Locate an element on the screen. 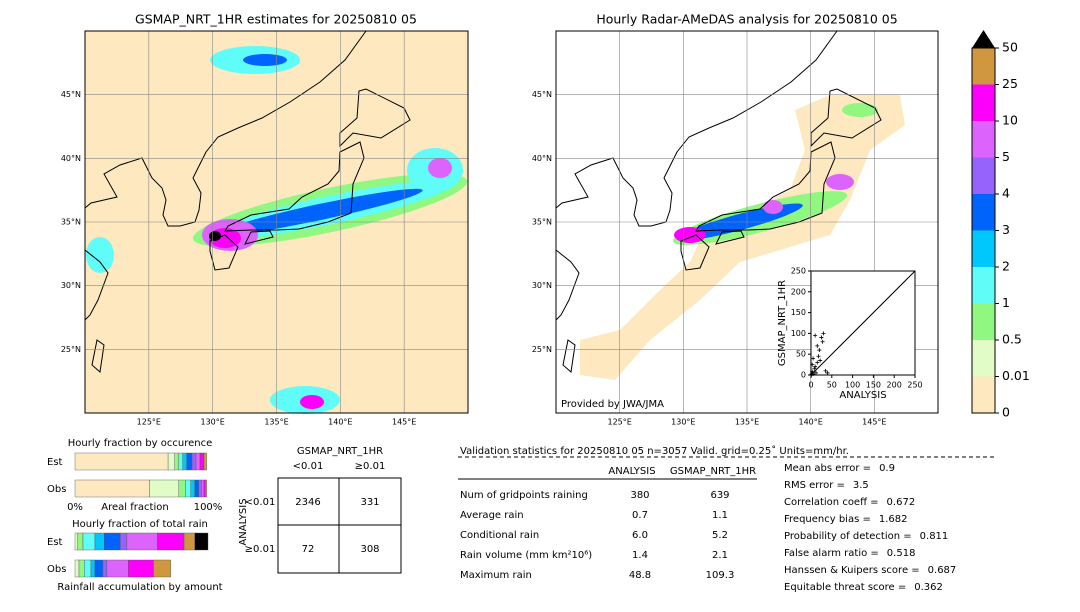  stat-label: Rain volume (mm km²10⁶) is located at coordinates (526, 555).